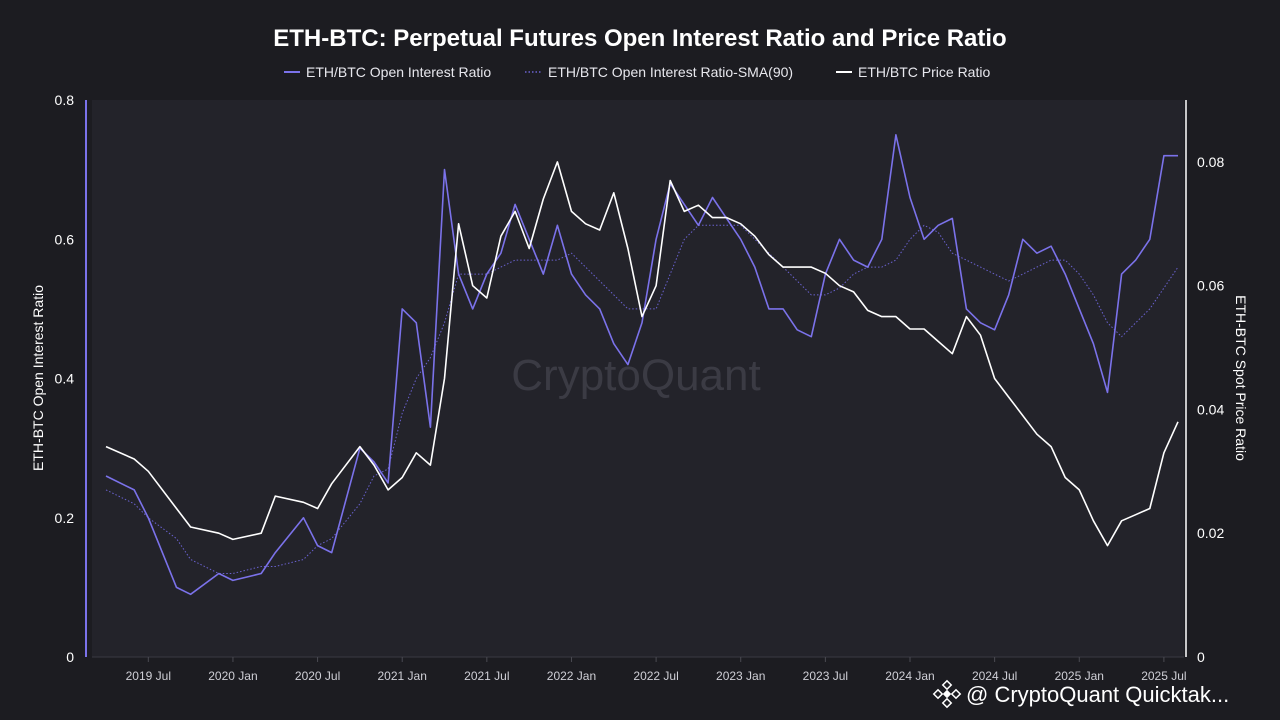  What do you see at coordinates (1163, 676) in the screenshot?
I see `x-tick-label: 2025 Jul` at bounding box center [1163, 676].